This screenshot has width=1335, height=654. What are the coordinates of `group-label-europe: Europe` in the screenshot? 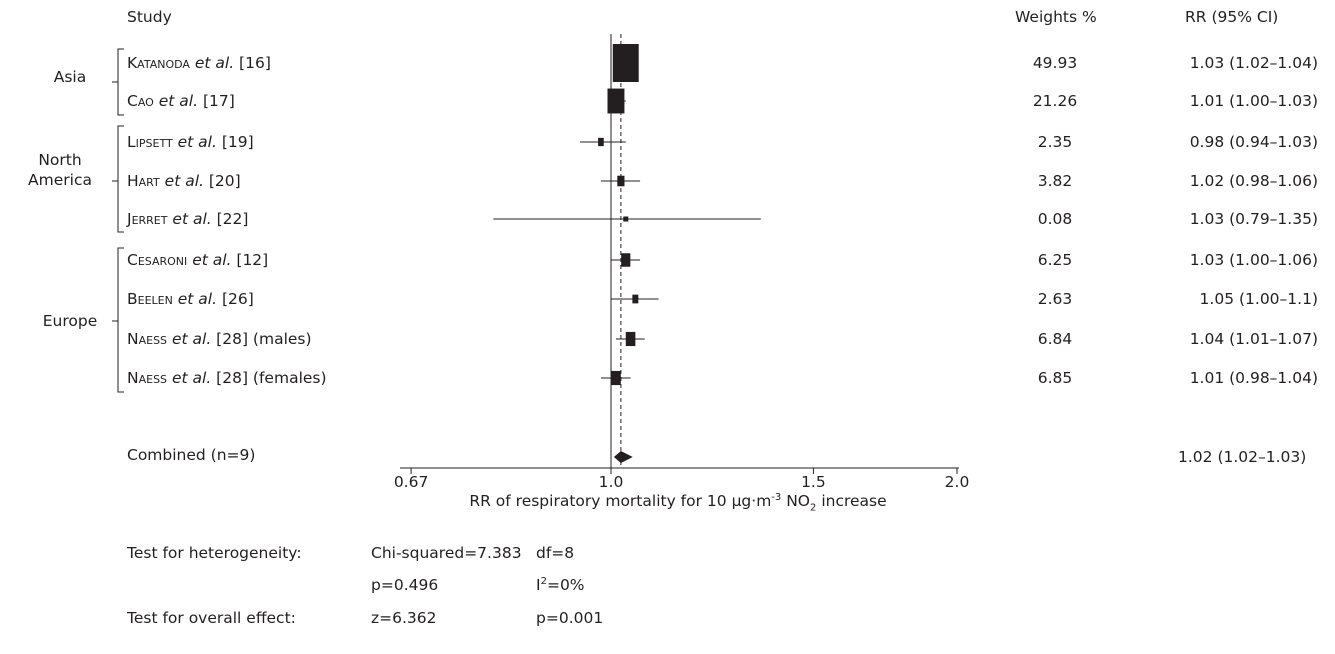 It's located at (70, 321).